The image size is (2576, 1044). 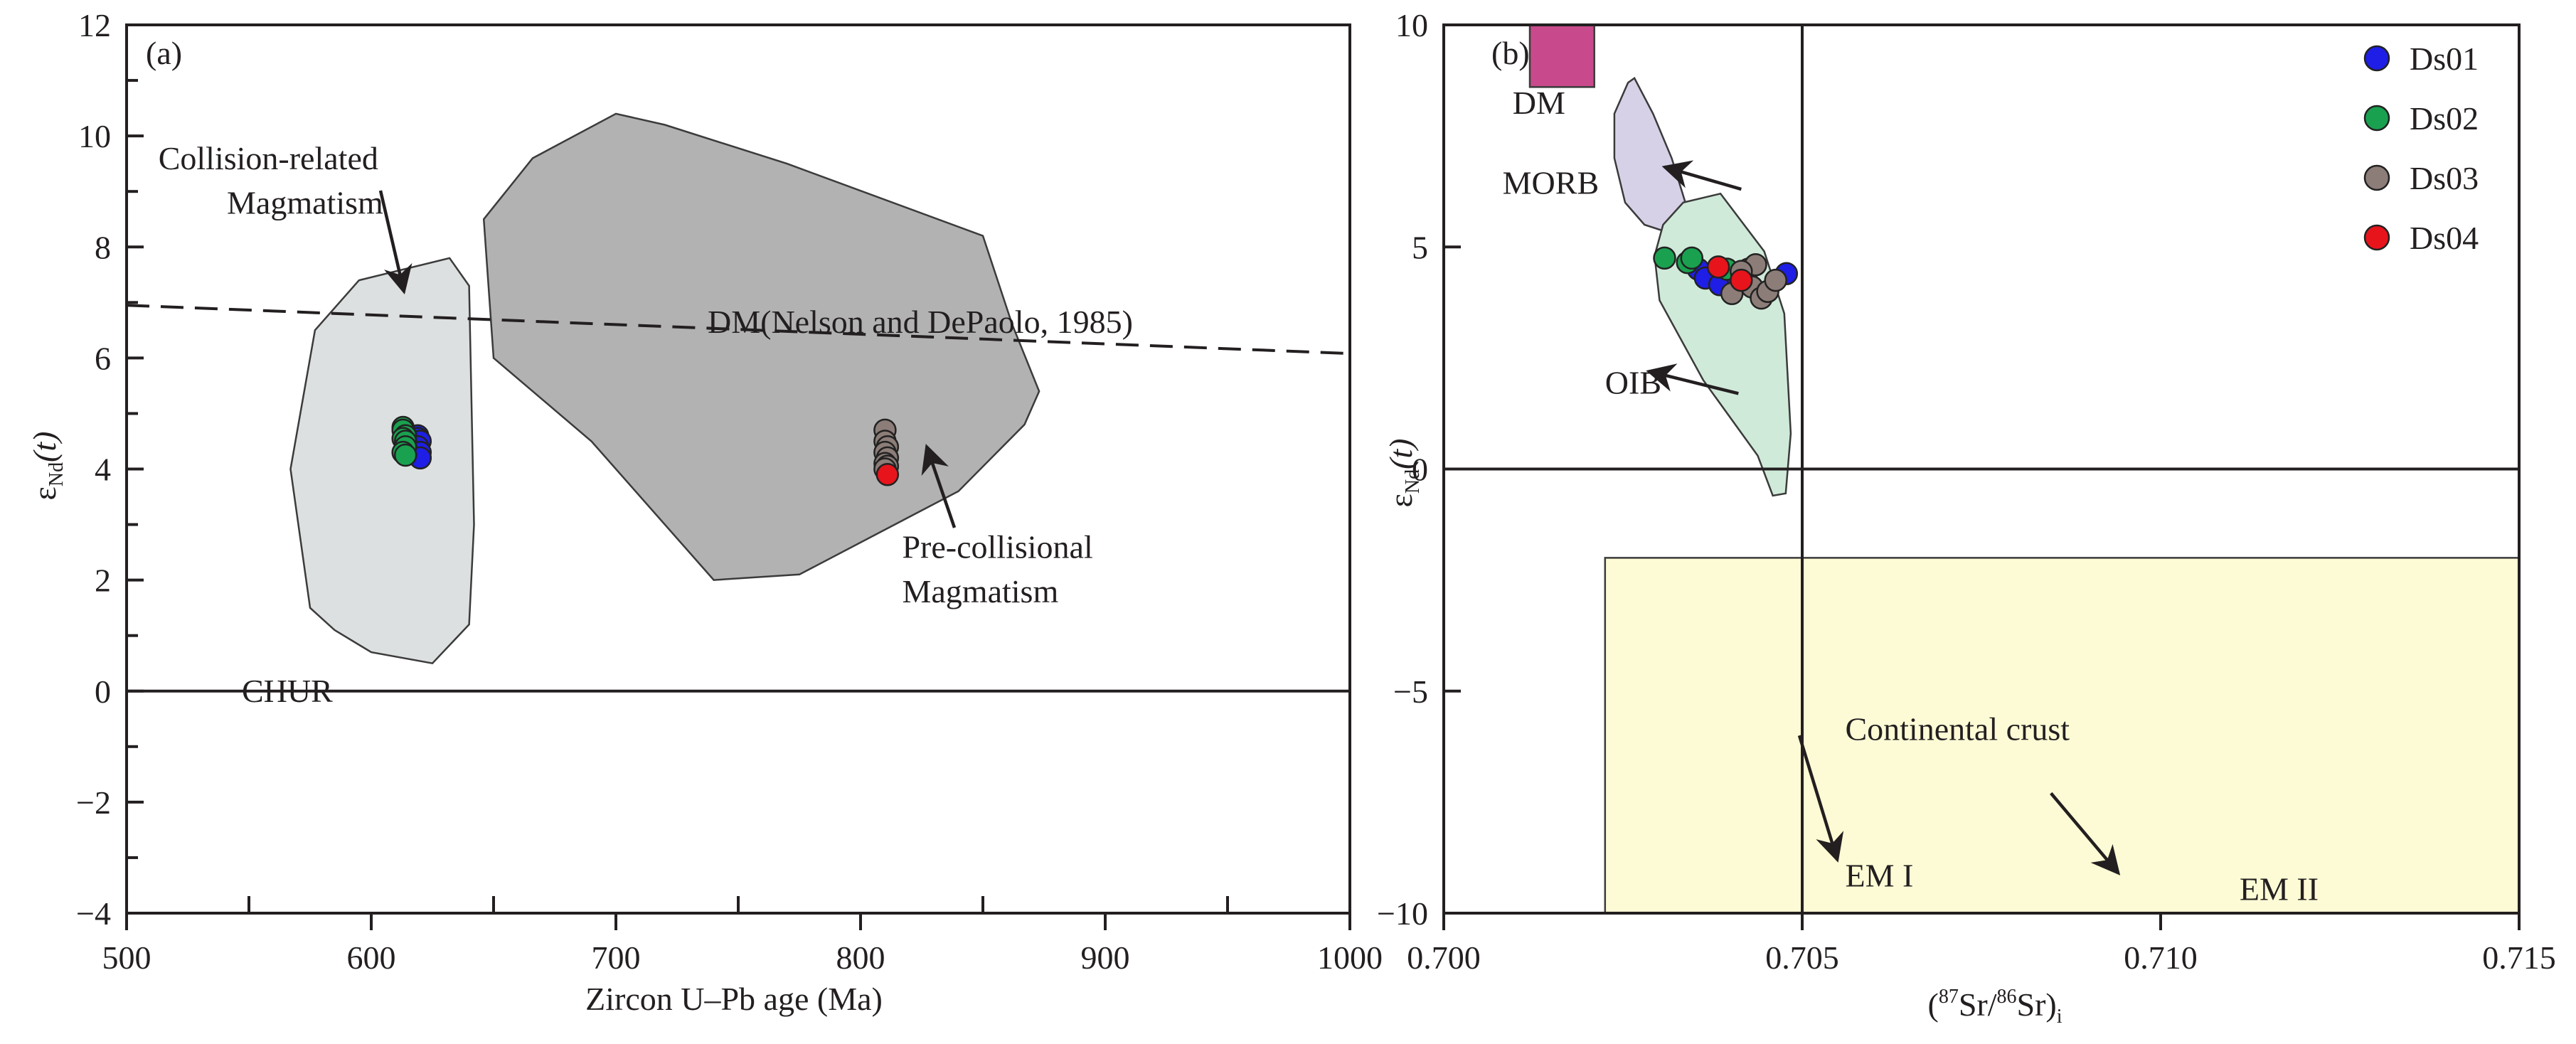 I want to click on legend-label-ds01: Ds01, so click(x=2444, y=59).